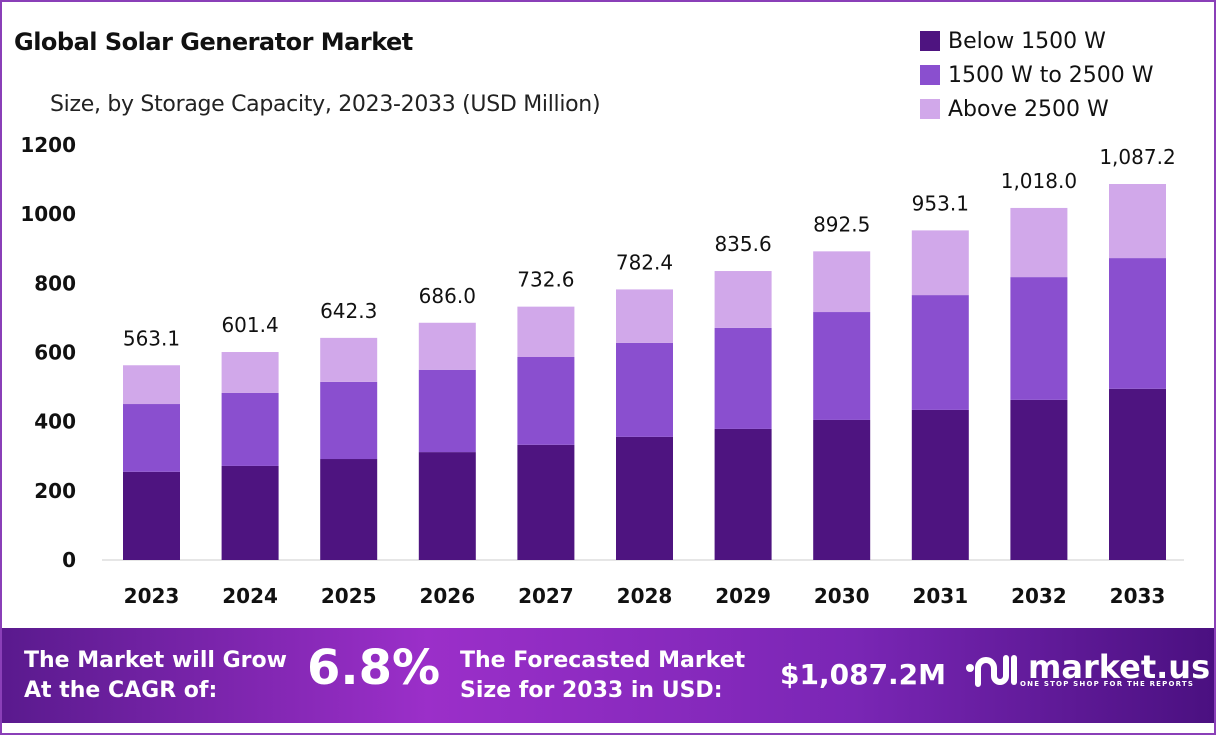 The image size is (1216, 735). What do you see at coordinates (546, 596) in the screenshot?
I see `x-tick-label: 2027` at bounding box center [546, 596].